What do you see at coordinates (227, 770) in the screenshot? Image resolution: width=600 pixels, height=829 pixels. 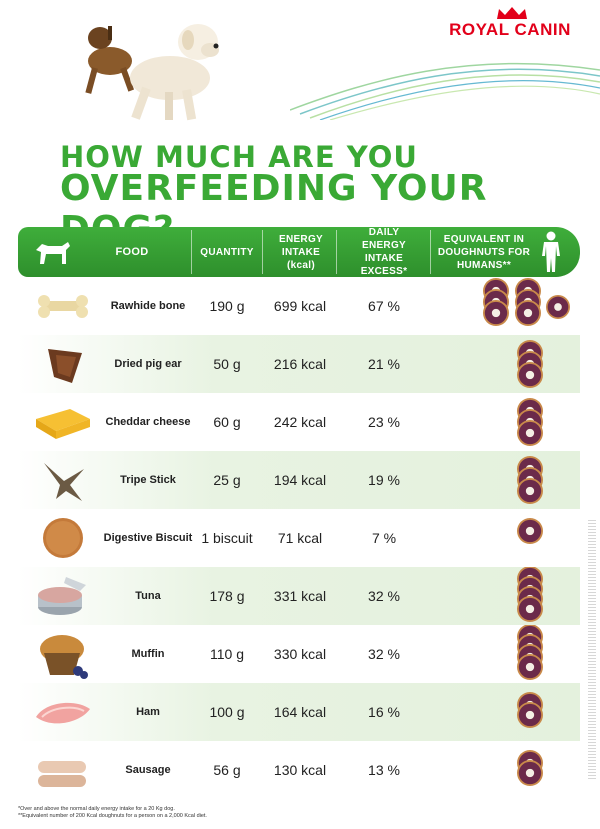 I see `quantity-value: 56 g` at bounding box center [227, 770].